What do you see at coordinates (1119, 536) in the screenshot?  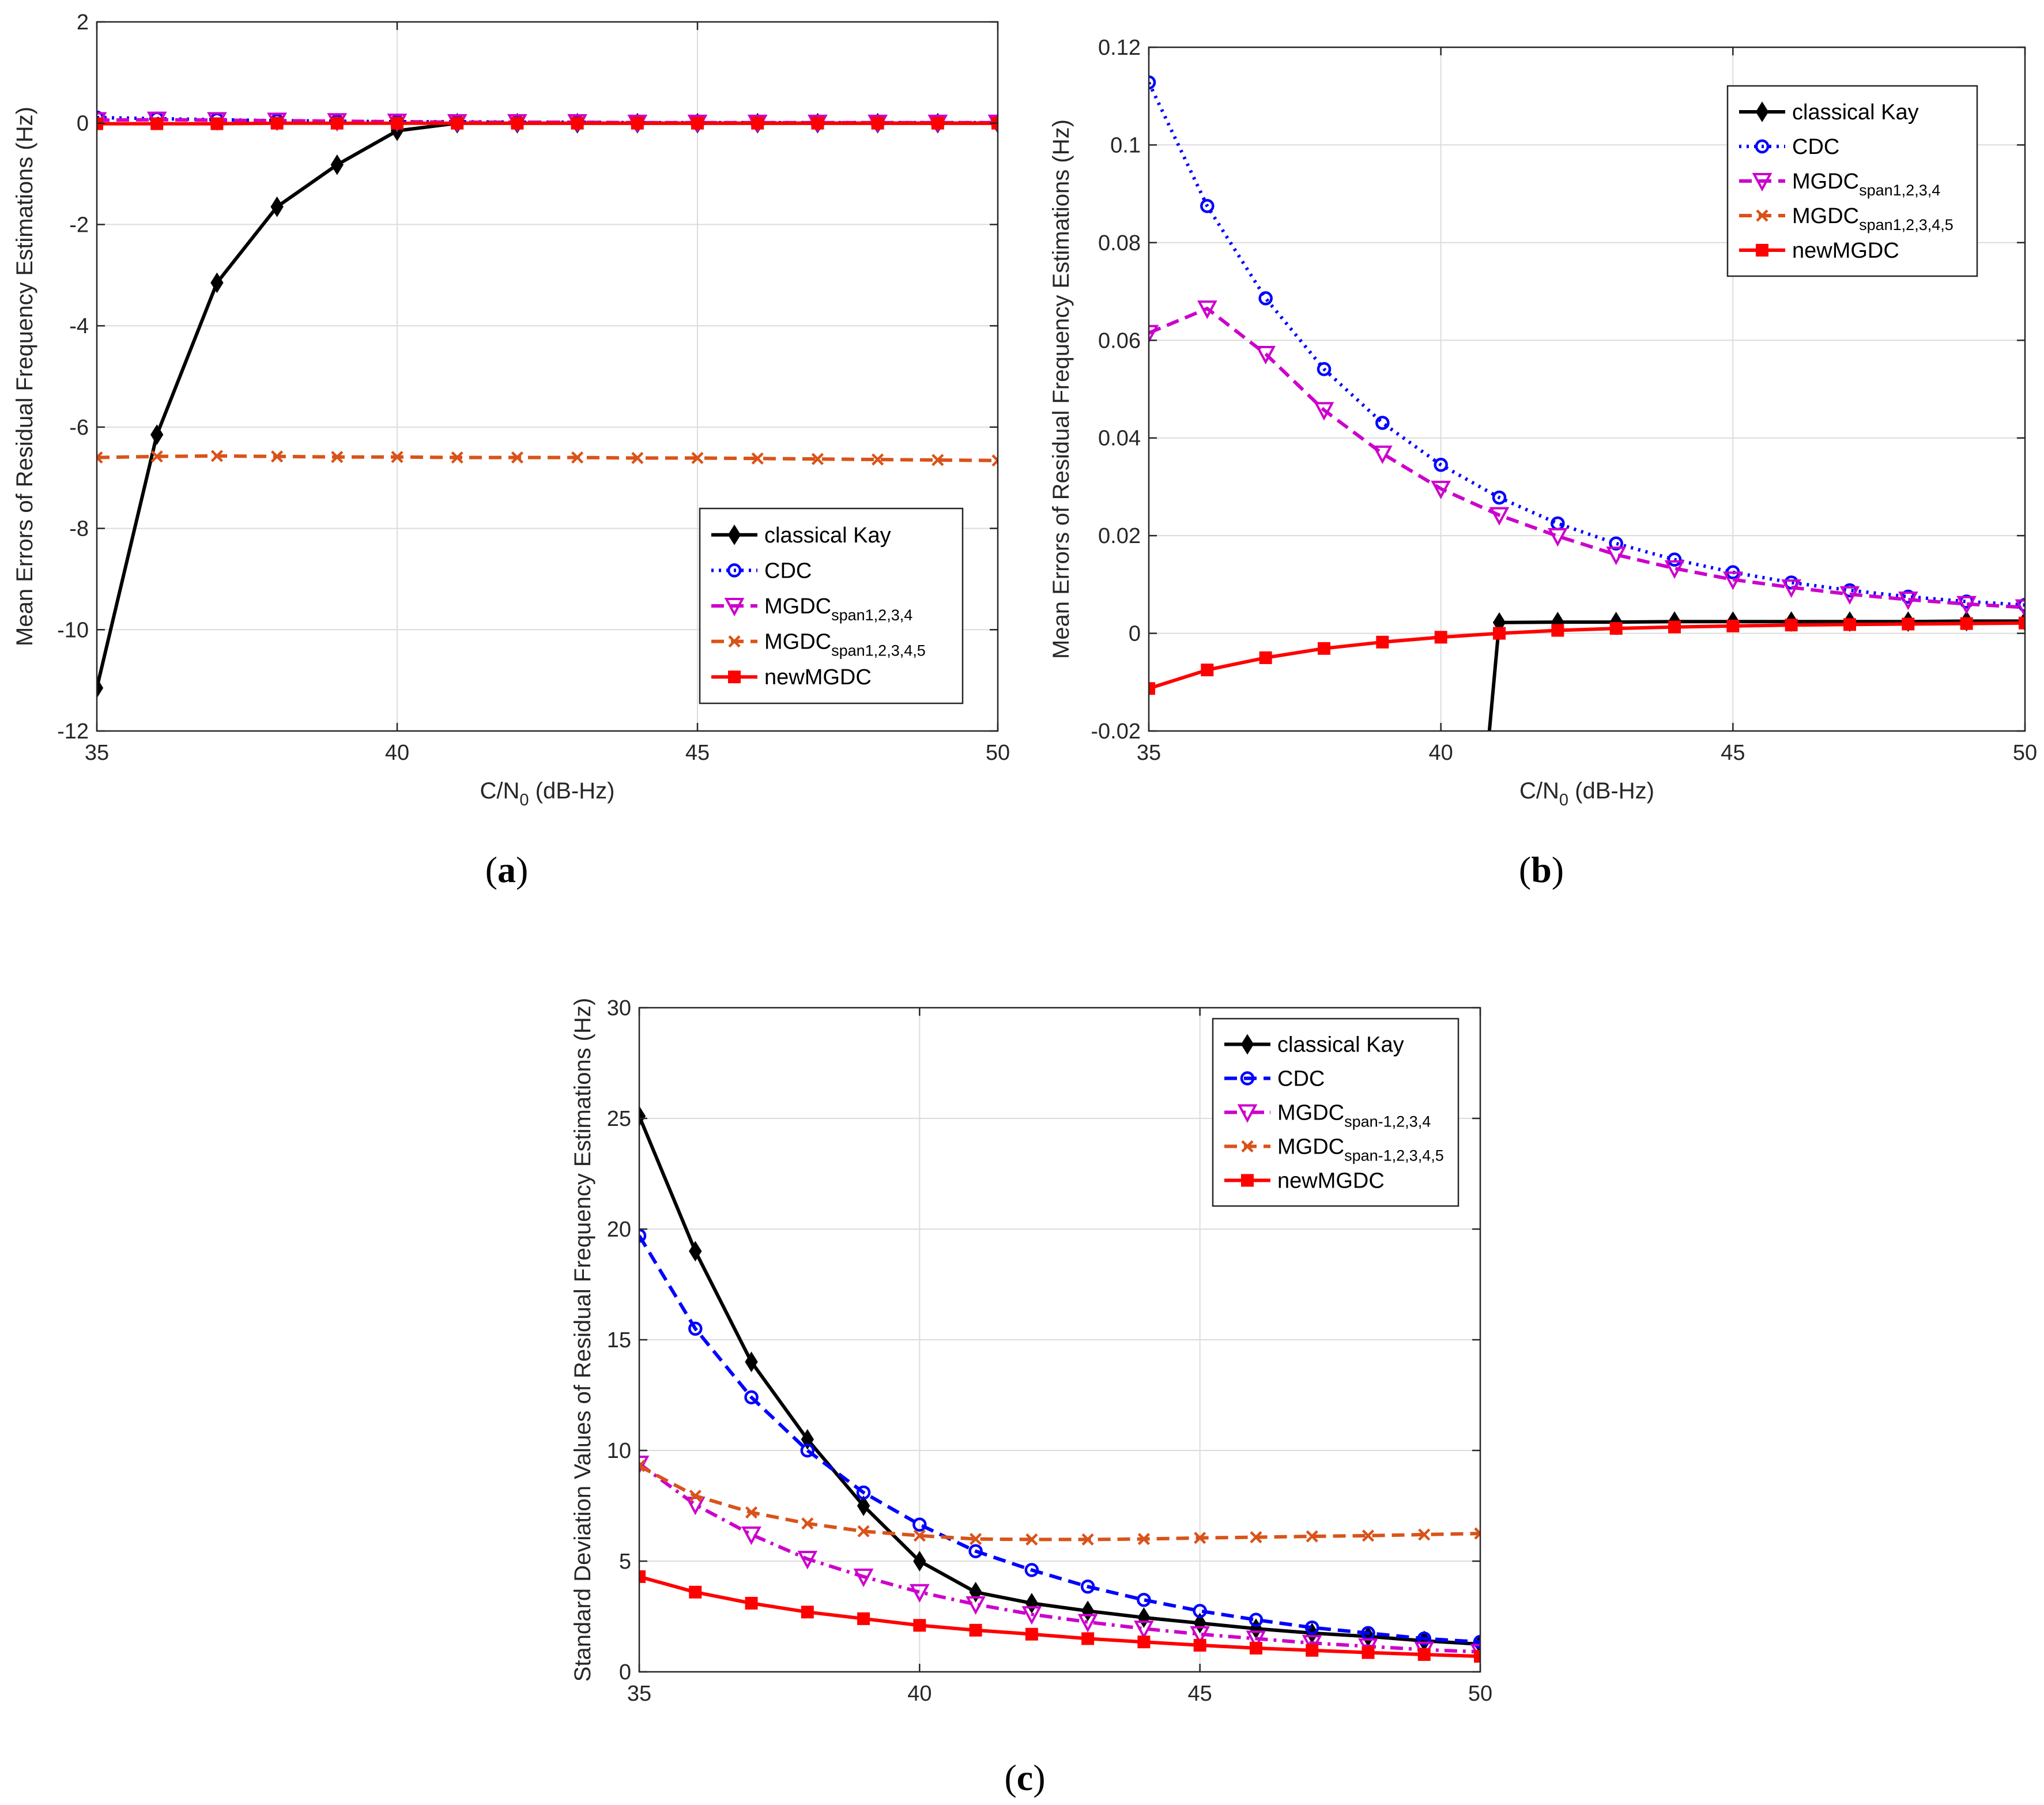 I see `y-tick-label: 0.02` at bounding box center [1119, 536].